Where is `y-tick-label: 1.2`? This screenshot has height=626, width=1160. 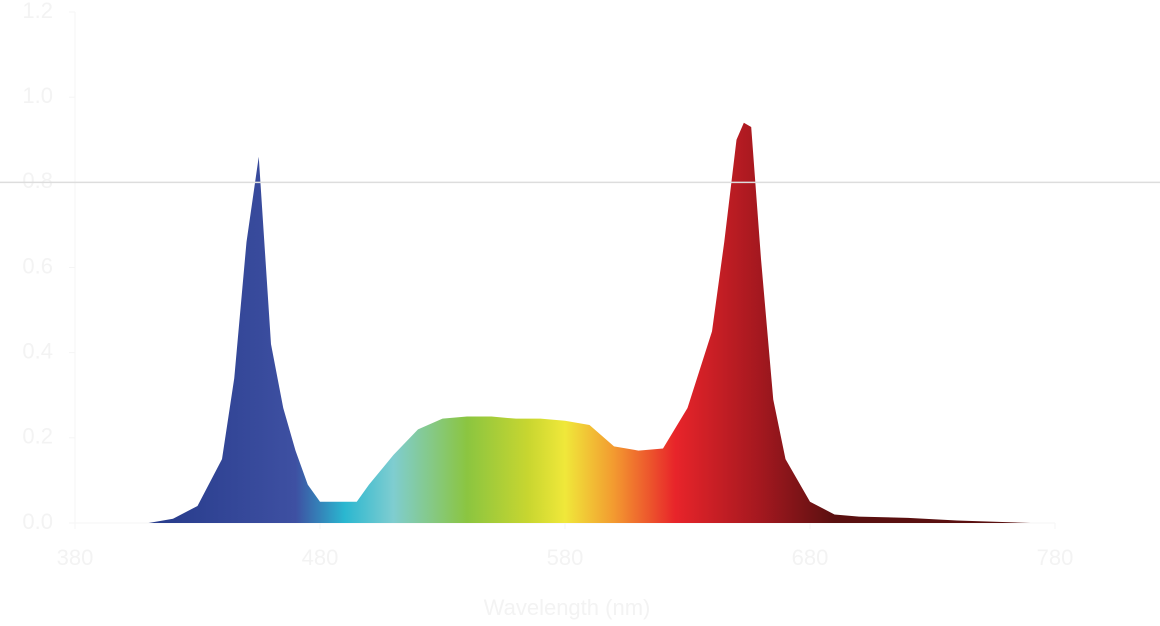
y-tick-label: 1.2 is located at coordinates (37, 11).